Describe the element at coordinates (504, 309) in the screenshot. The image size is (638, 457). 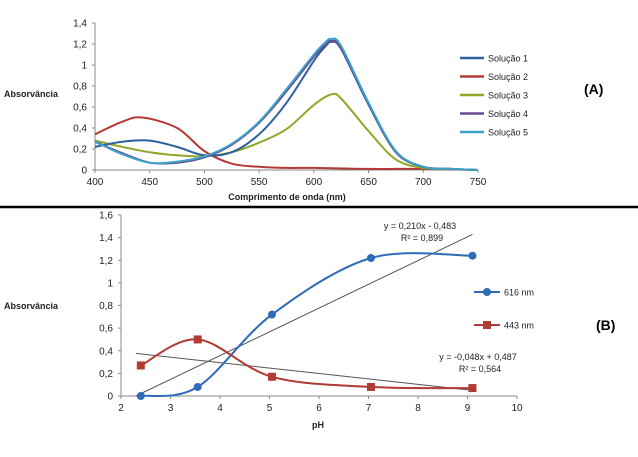
I see `chart-b-legend: 616 nm 443 nm` at that location.